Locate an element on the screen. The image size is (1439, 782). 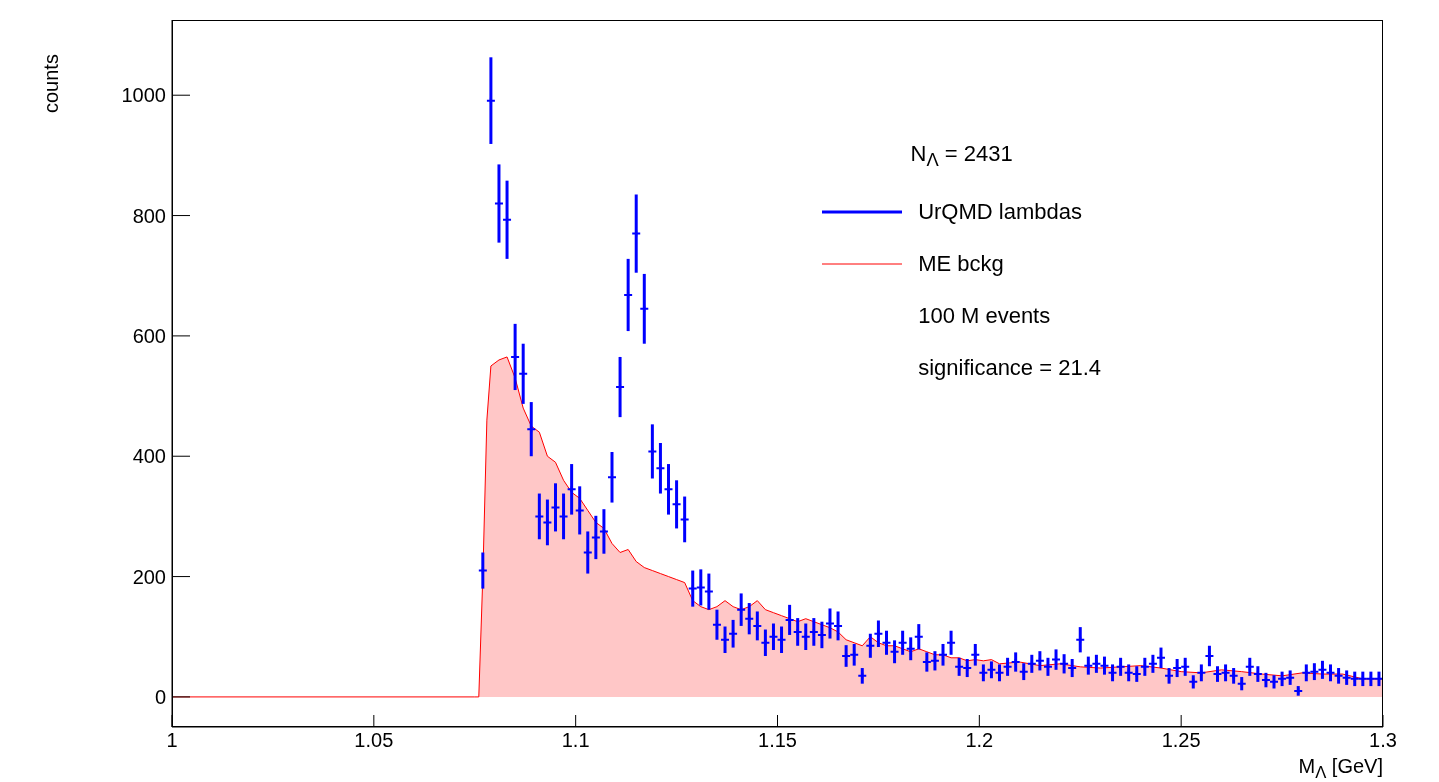
x-tick-label: 1 is located at coordinates (172, 740).